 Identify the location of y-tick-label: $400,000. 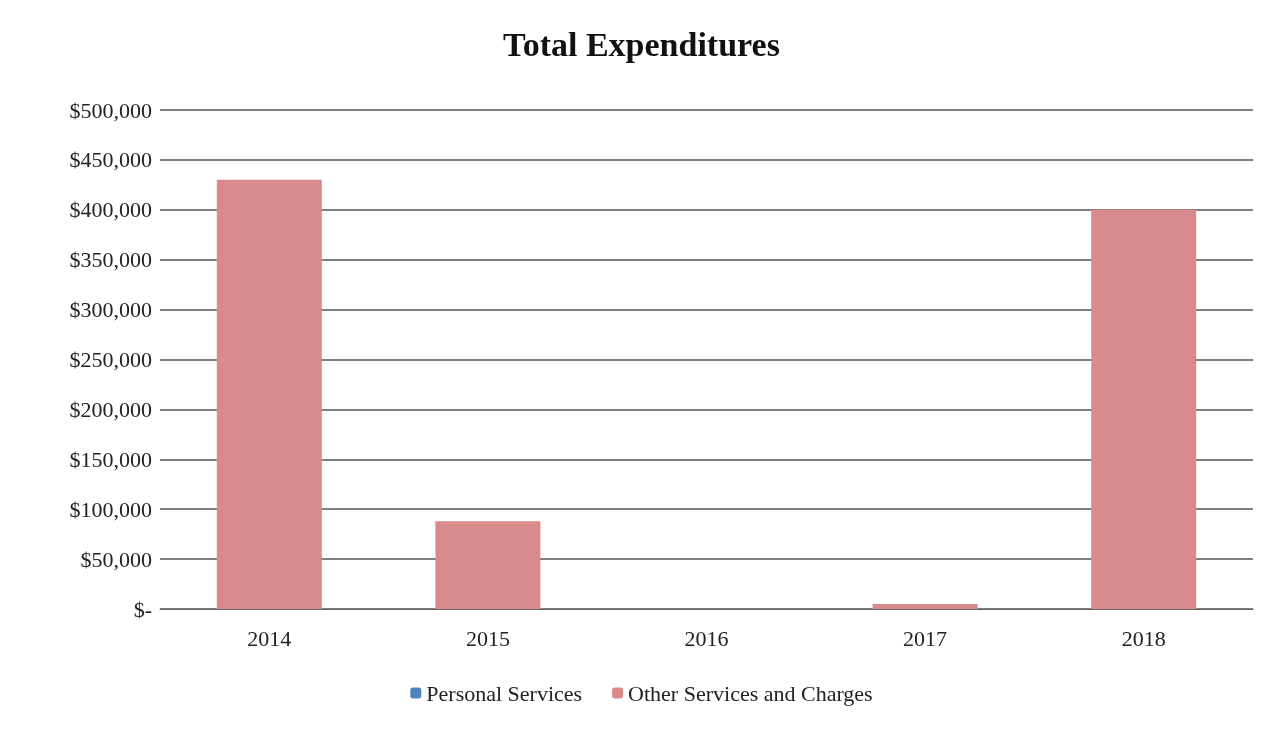
(110, 210).